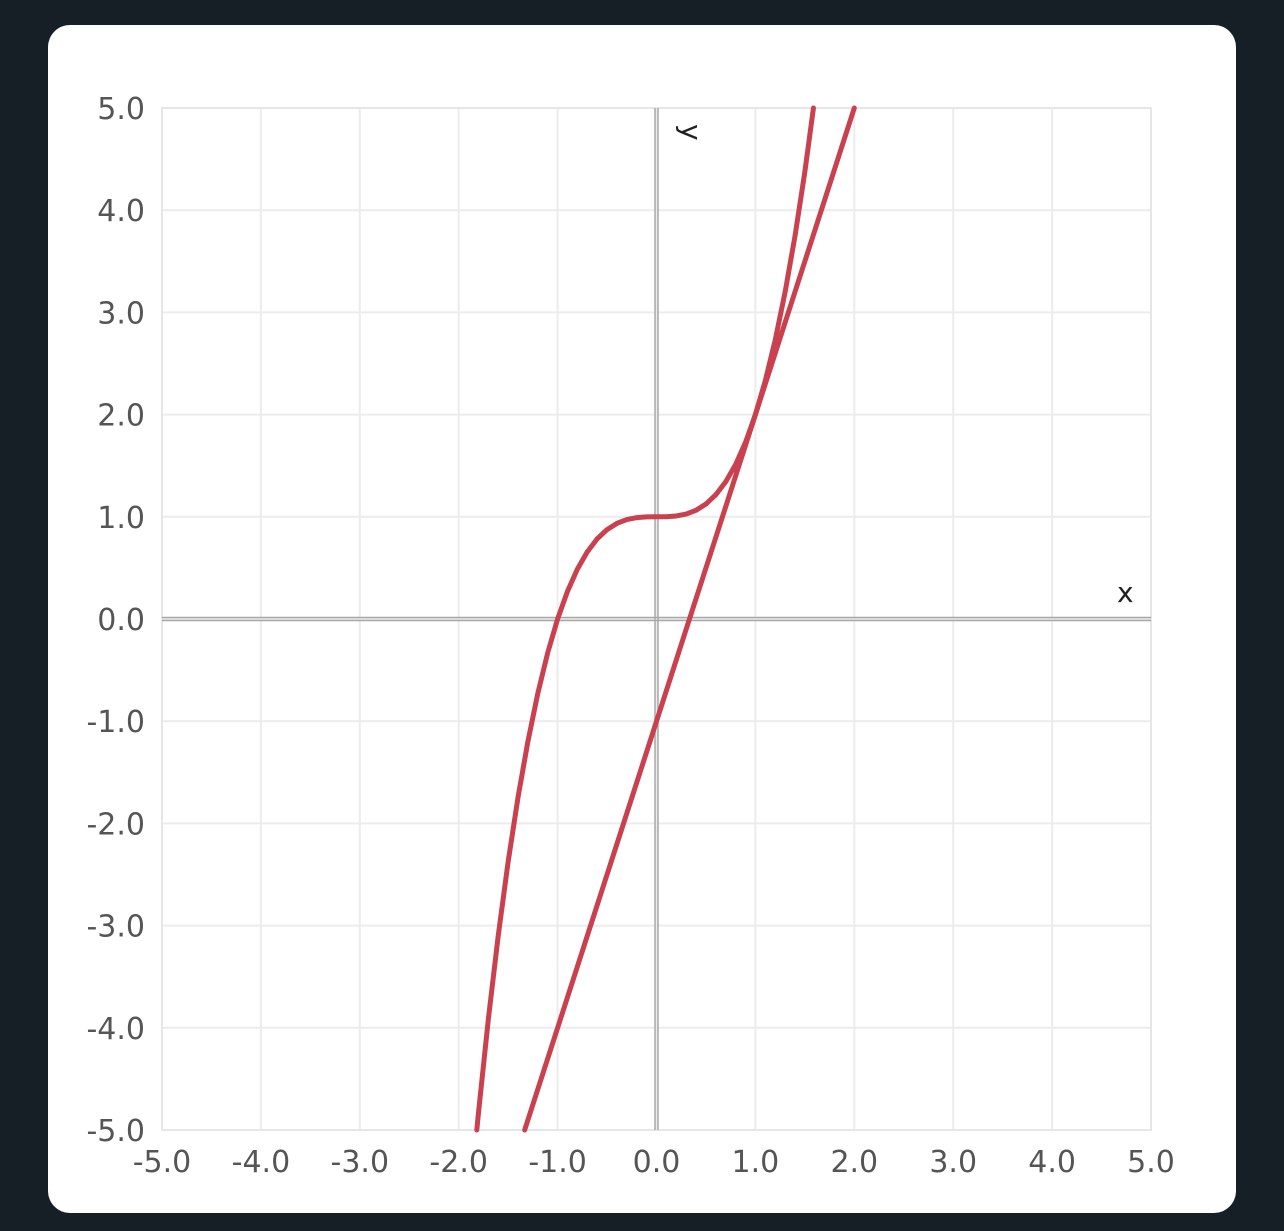  I want to click on x-tick-label: -4.0, so click(261, 1162).